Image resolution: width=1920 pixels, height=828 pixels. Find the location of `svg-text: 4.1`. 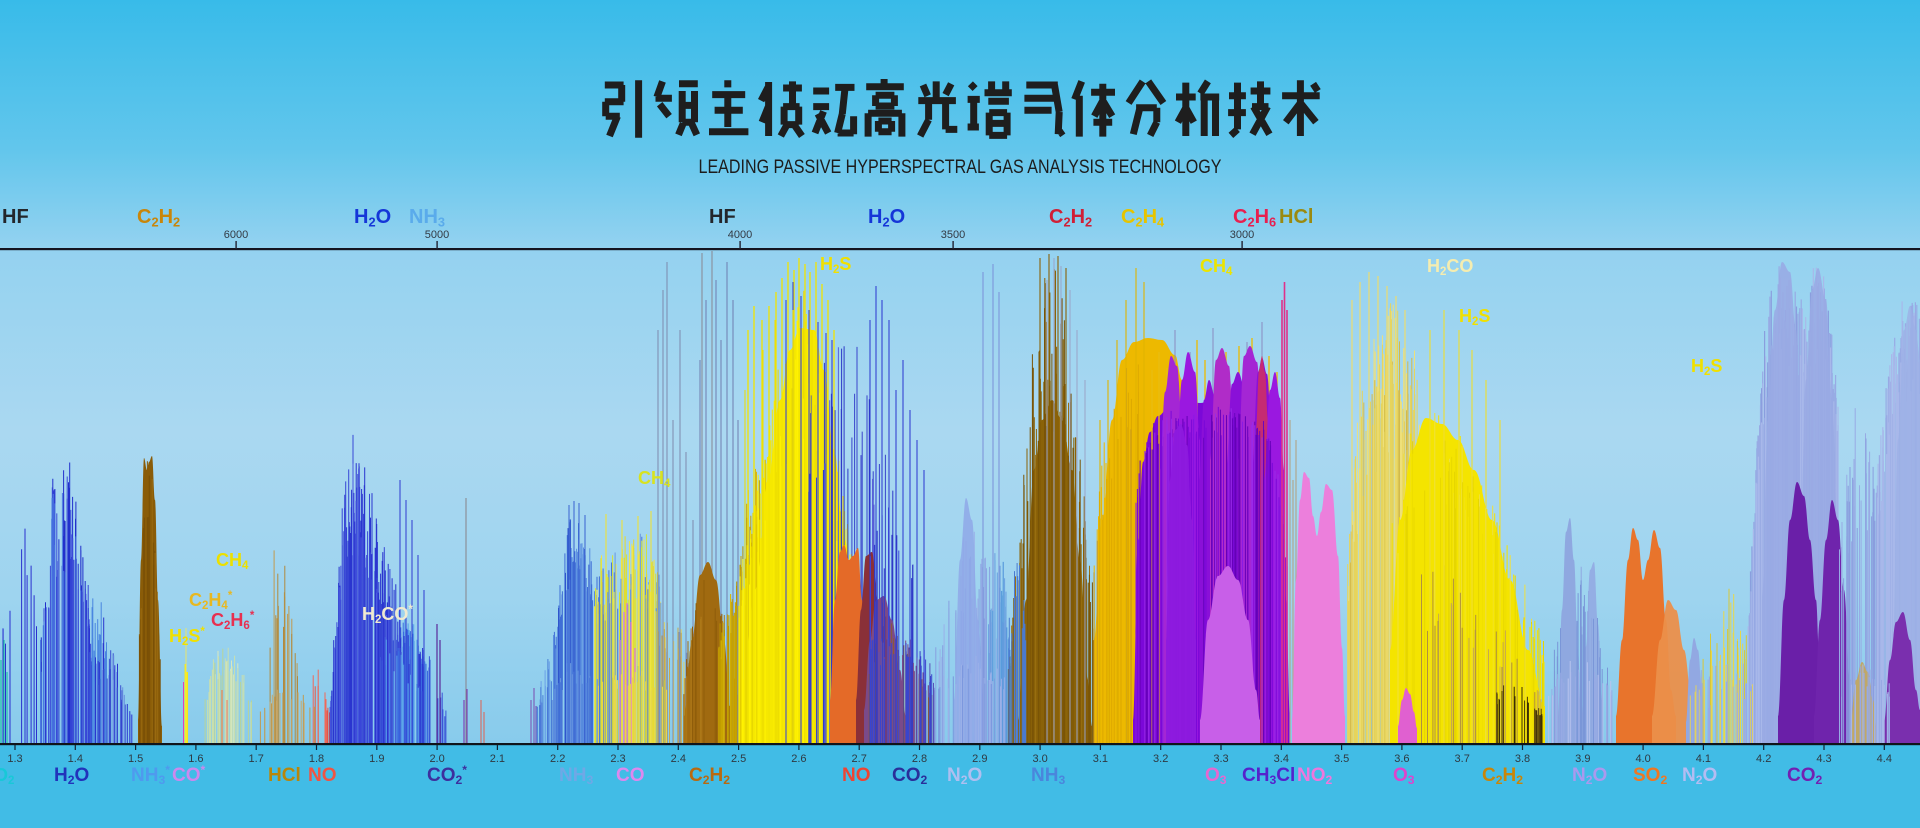

svg-text: 4.1 is located at coordinates (1703, 759).